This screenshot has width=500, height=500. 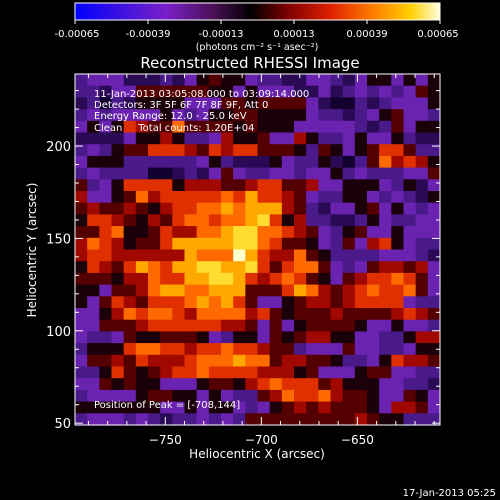 I want to click on annotation-energy-range: Energy Range: 12.0 - 25.0 keV, so click(x=170, y=116).